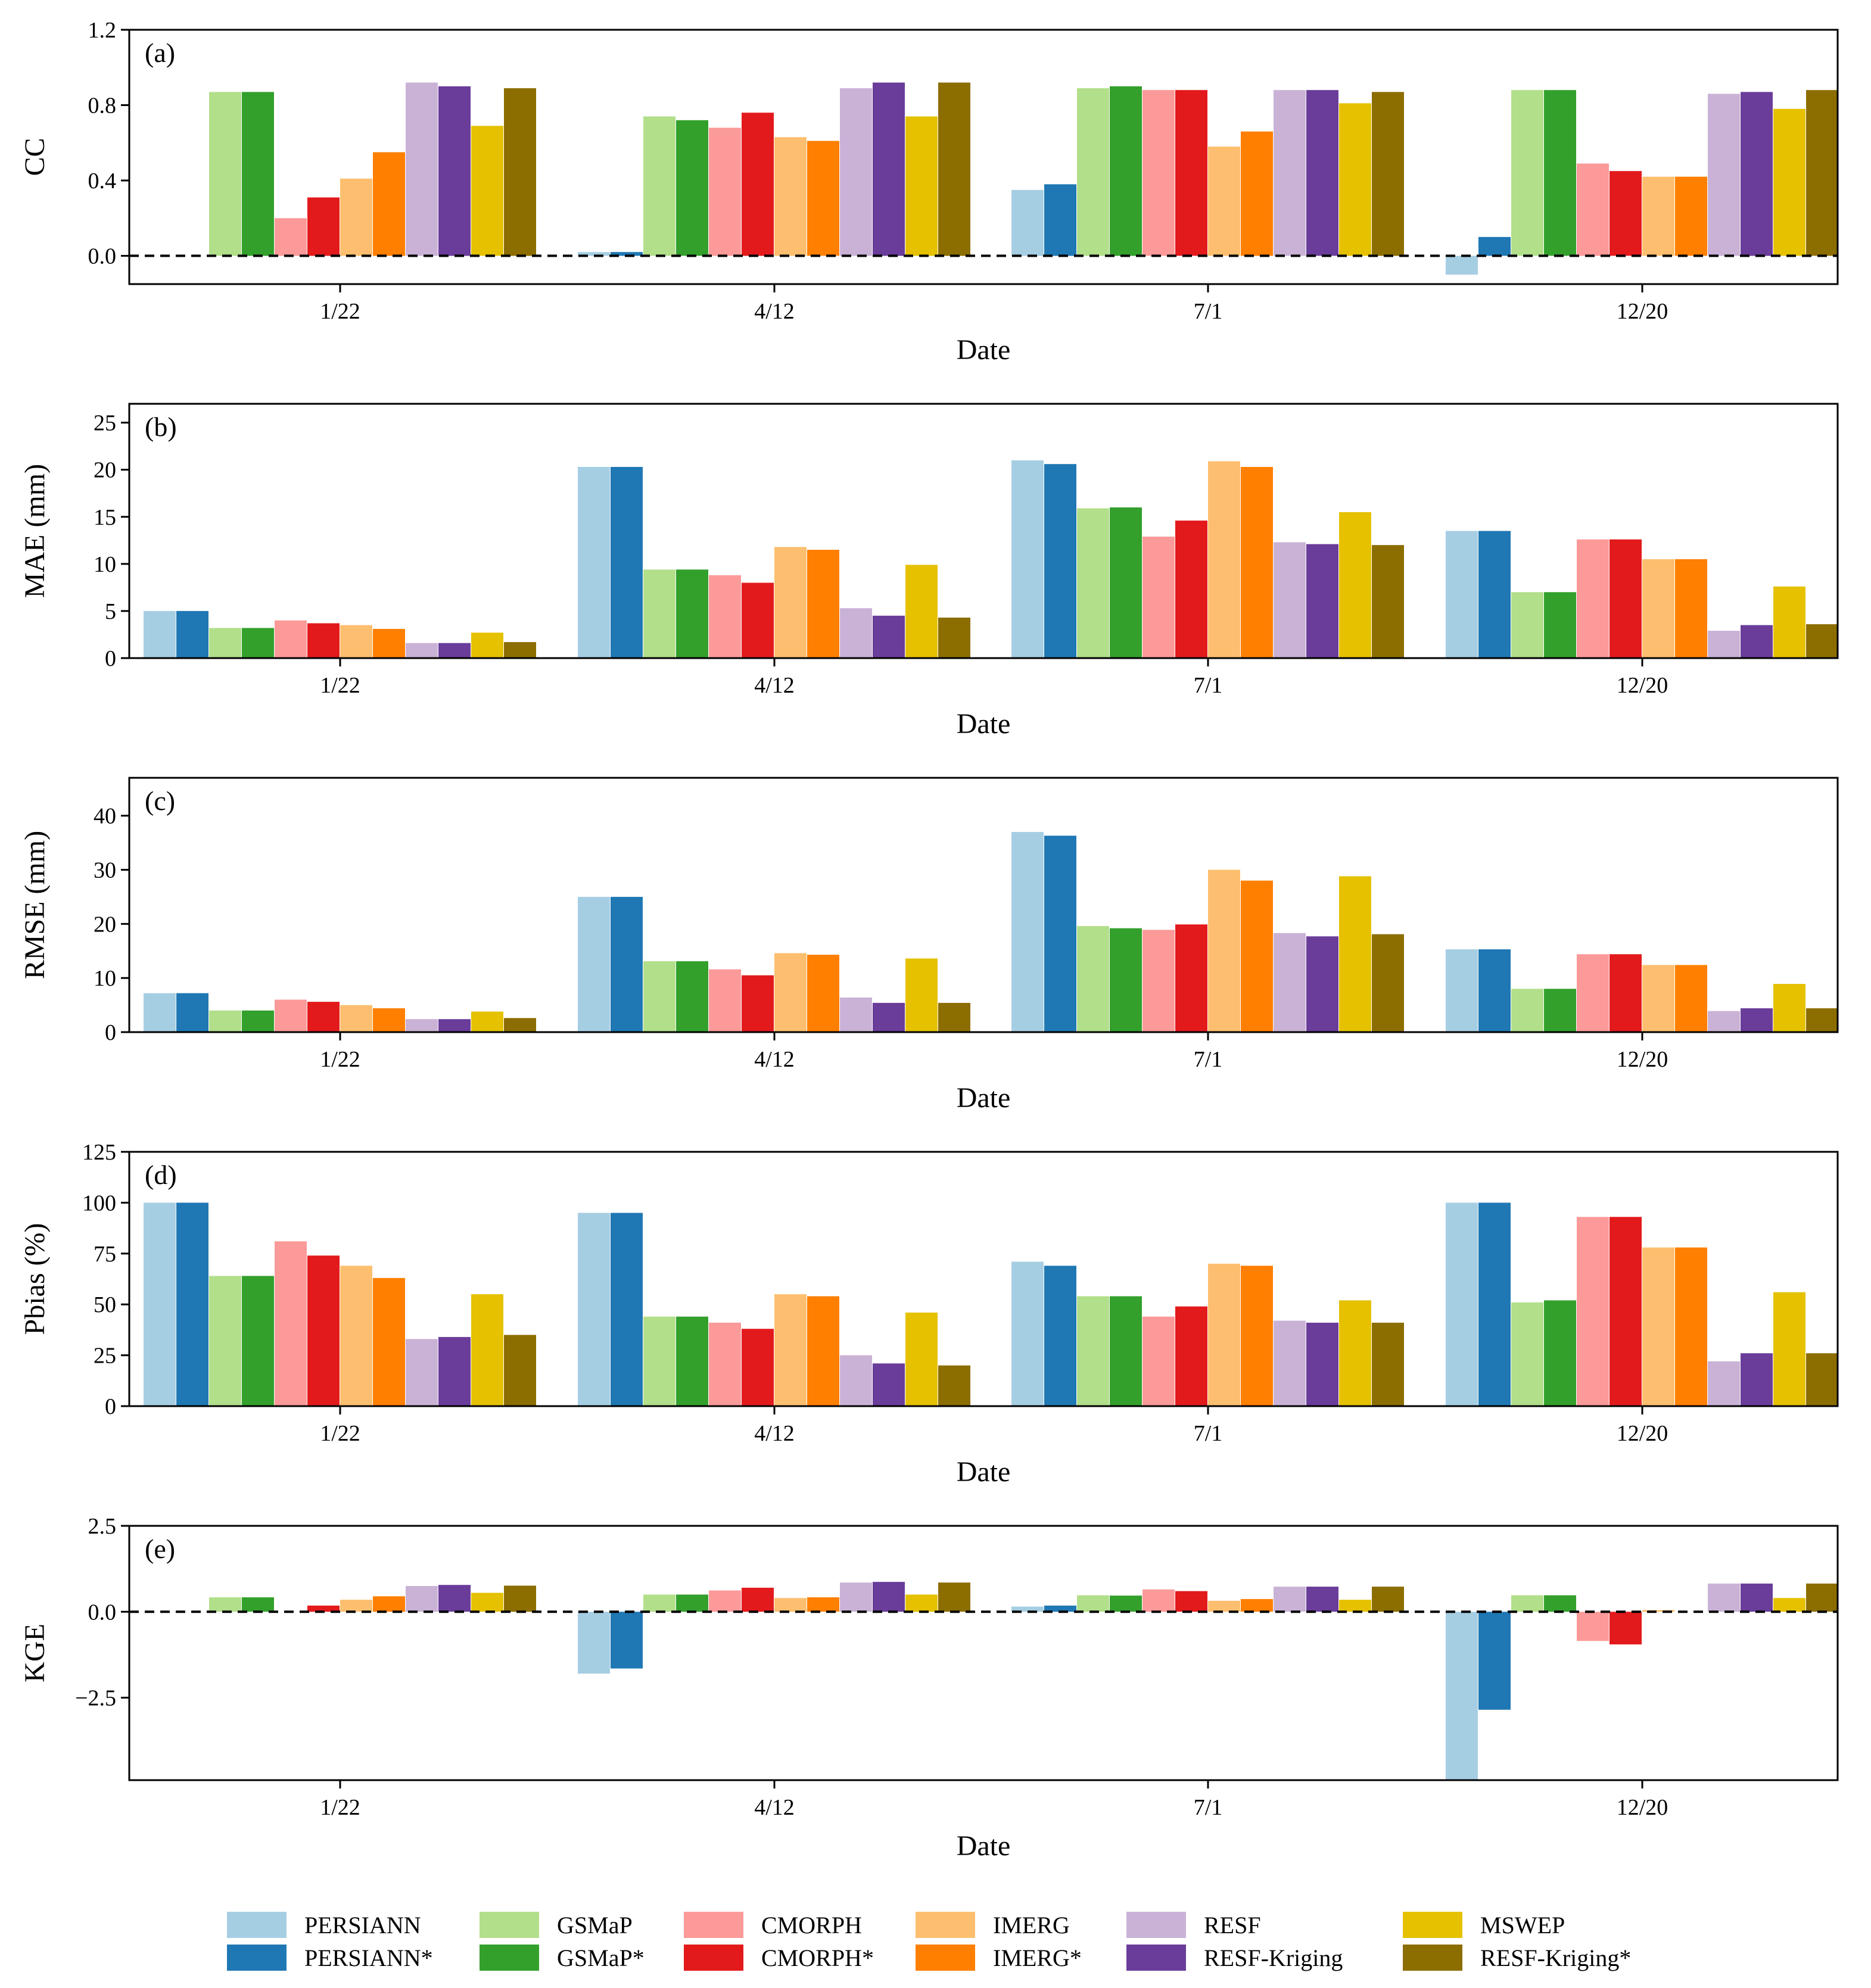 This screenshot has width=1871, height=1988. I want to click on legend-label: MSWEP, so click(1522, 1925).